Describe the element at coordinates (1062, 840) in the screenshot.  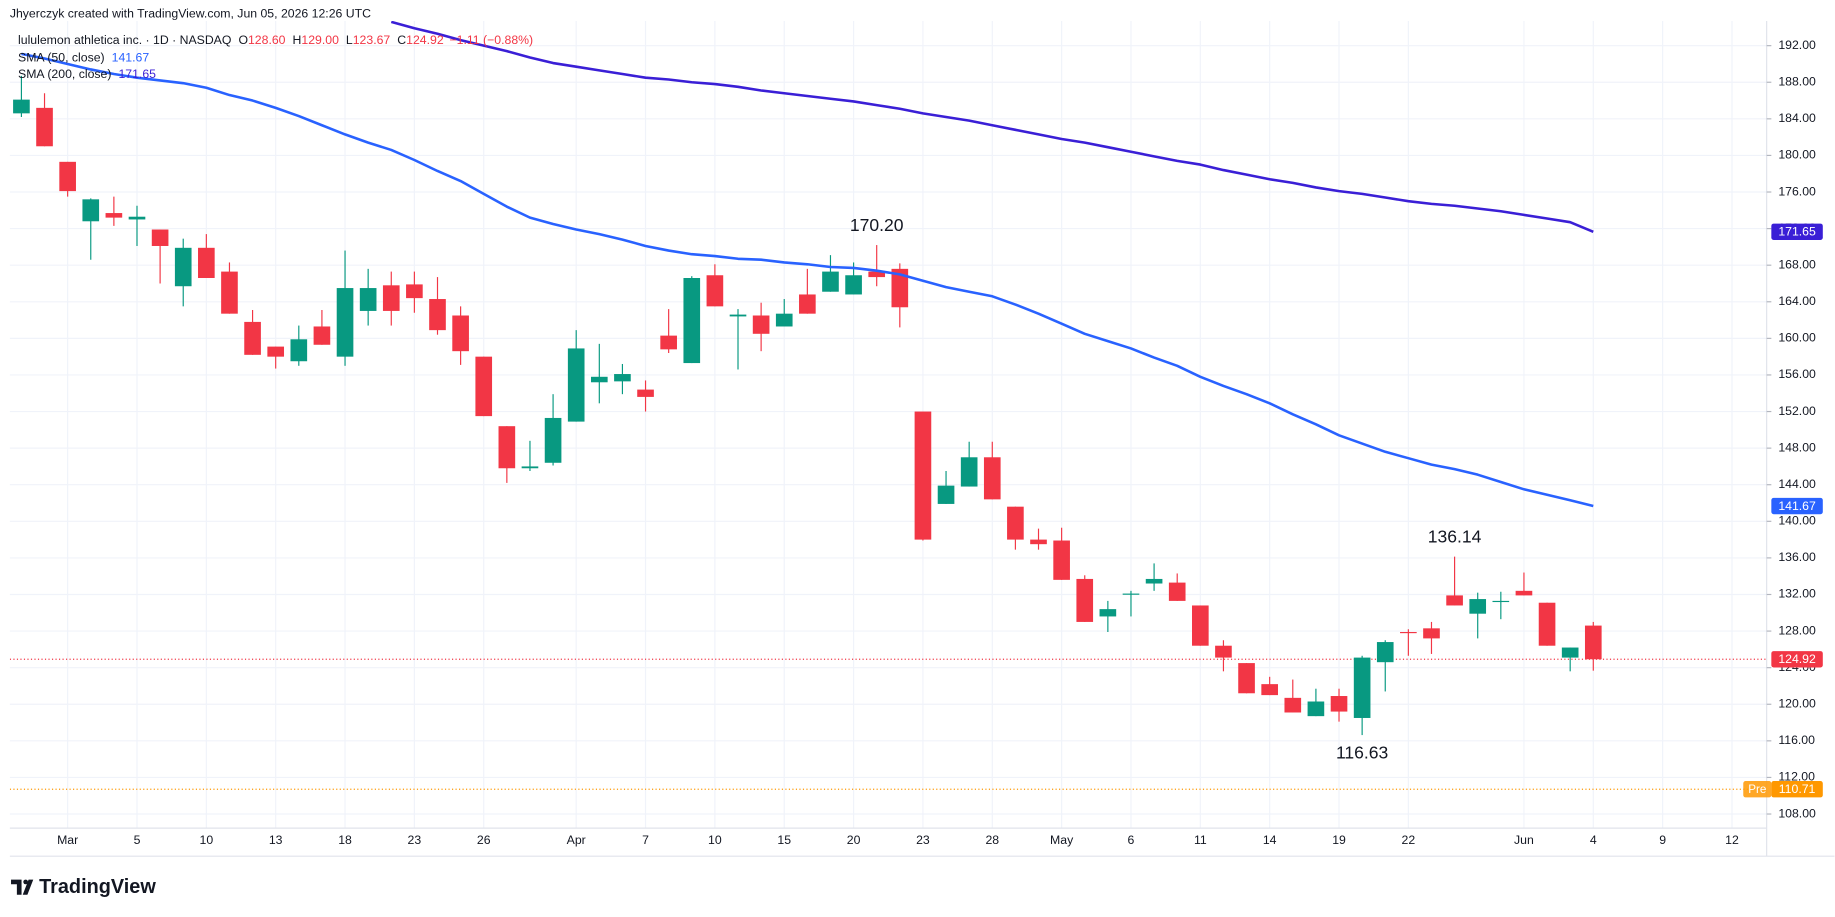
I see `x-tick-label: May` at that location.